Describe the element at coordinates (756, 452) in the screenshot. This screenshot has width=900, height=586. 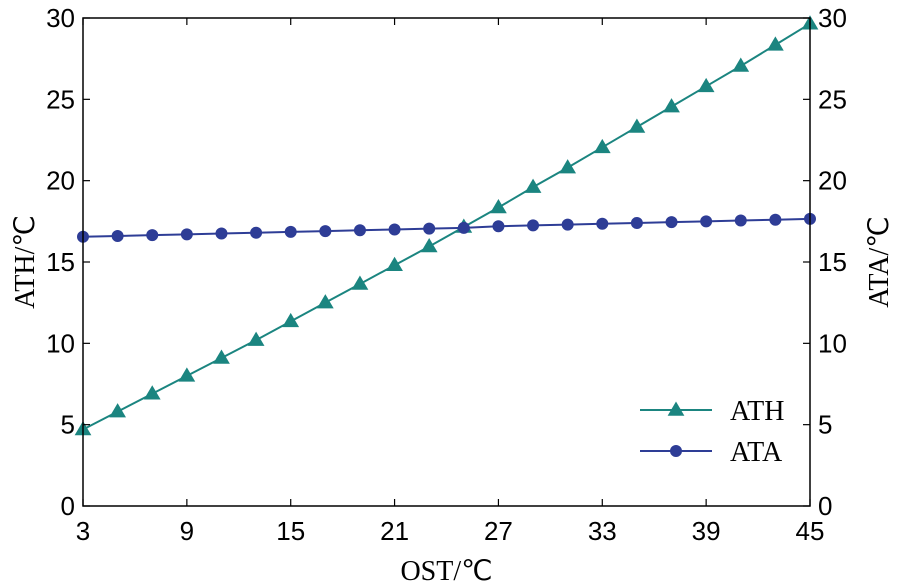
I see `legend-label-ata: ATA` at that location.